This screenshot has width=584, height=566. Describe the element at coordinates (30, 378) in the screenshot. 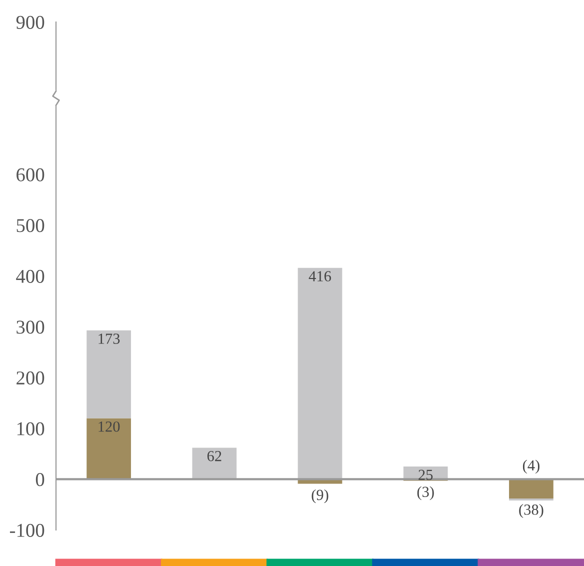

I see `y-tick-label: 200` at that location.